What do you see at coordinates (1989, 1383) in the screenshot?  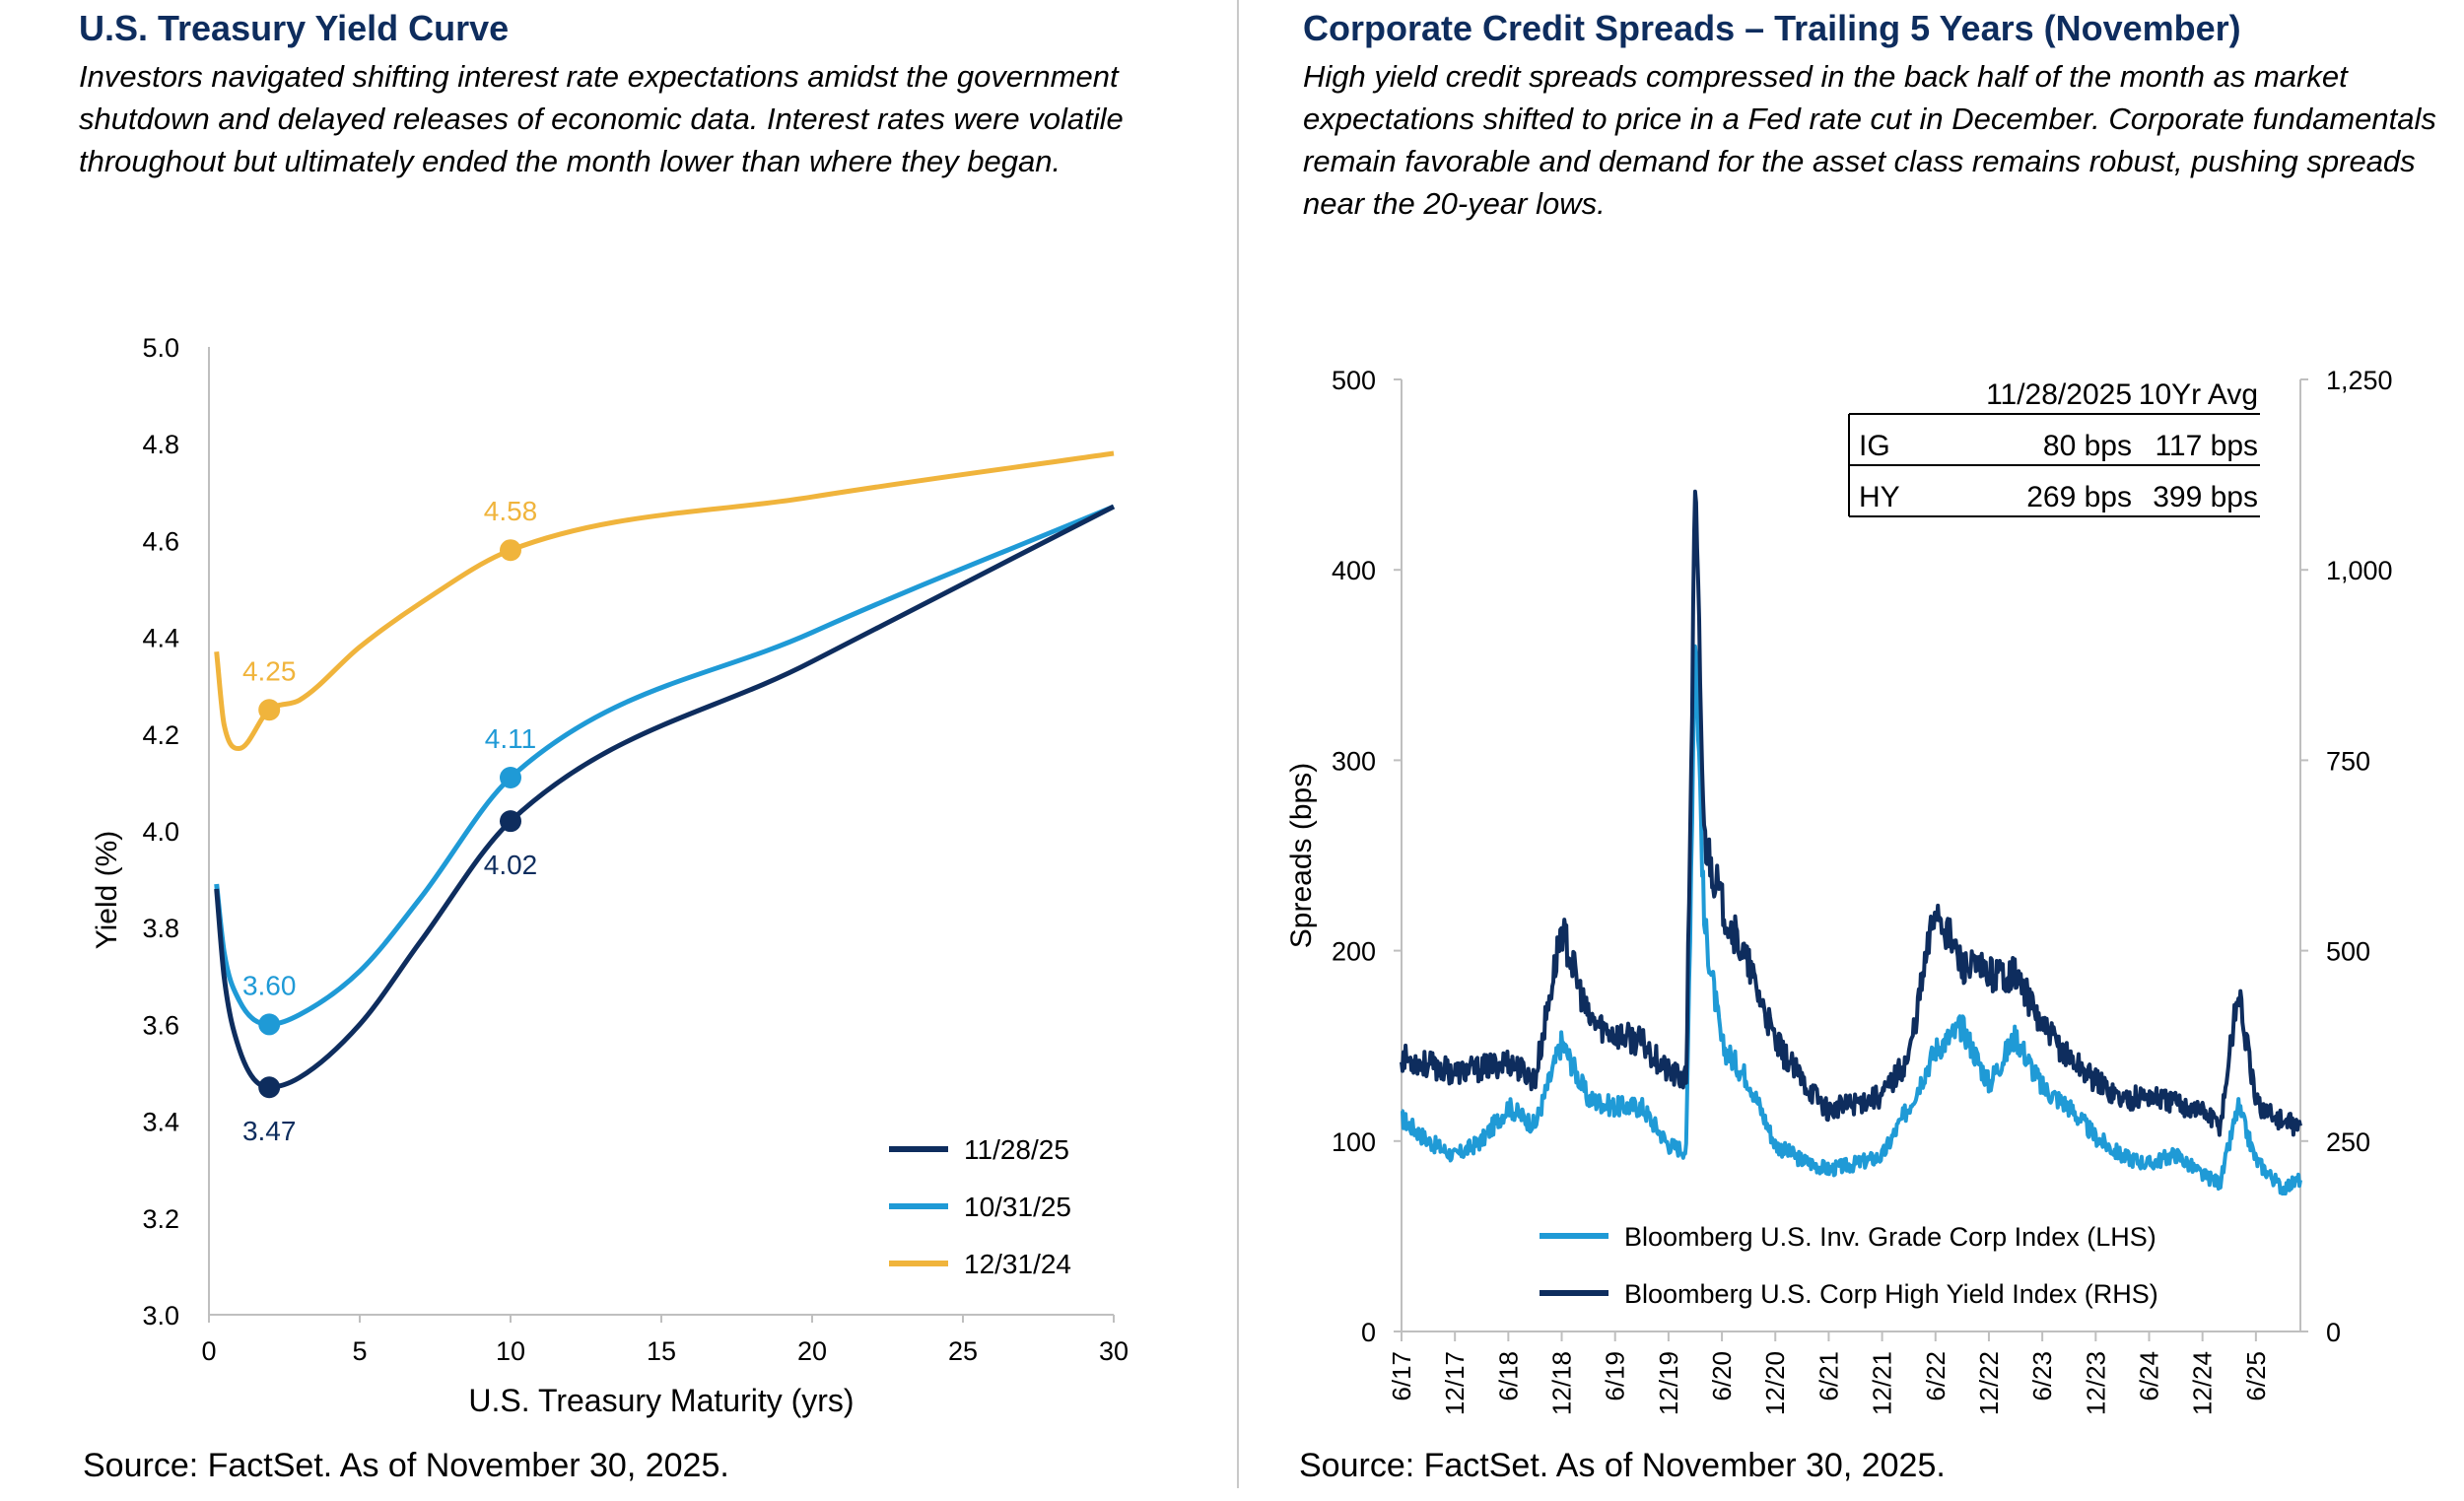 I see `x-tick-label: 12/22` at bounding box center [1989, 1383].